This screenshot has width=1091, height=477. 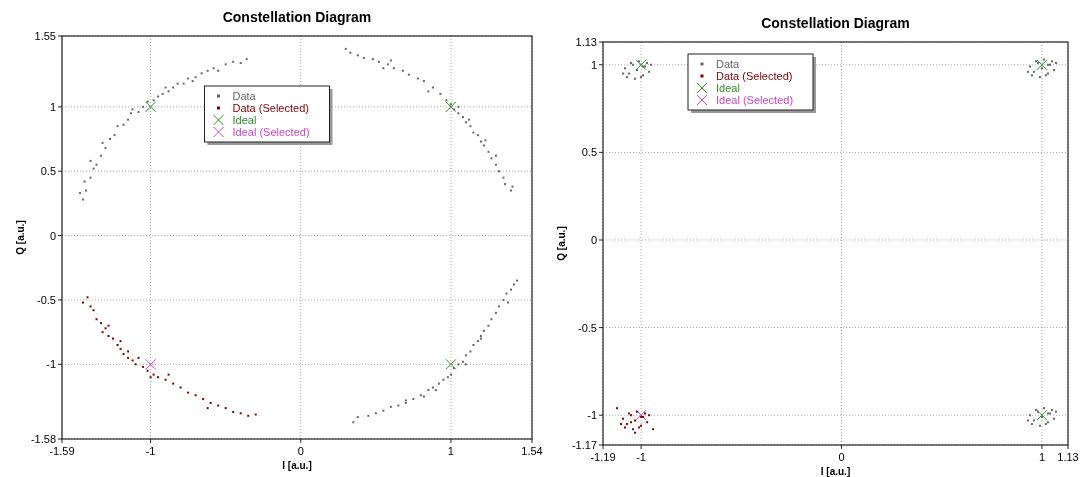 I want to click on legend-label: Ideal, so click(x=728, y=88).